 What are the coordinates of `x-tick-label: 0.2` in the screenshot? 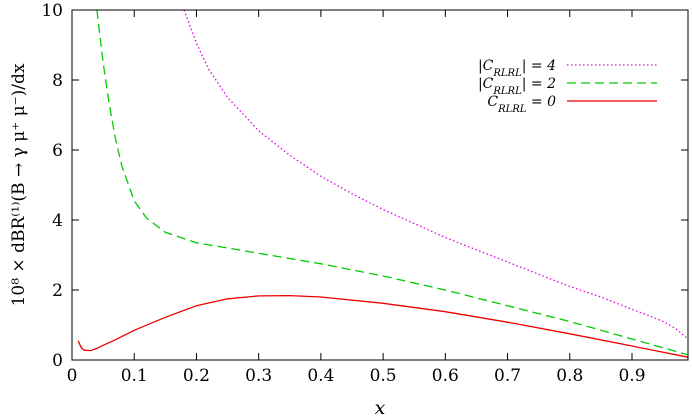 It's located at (196, 376).